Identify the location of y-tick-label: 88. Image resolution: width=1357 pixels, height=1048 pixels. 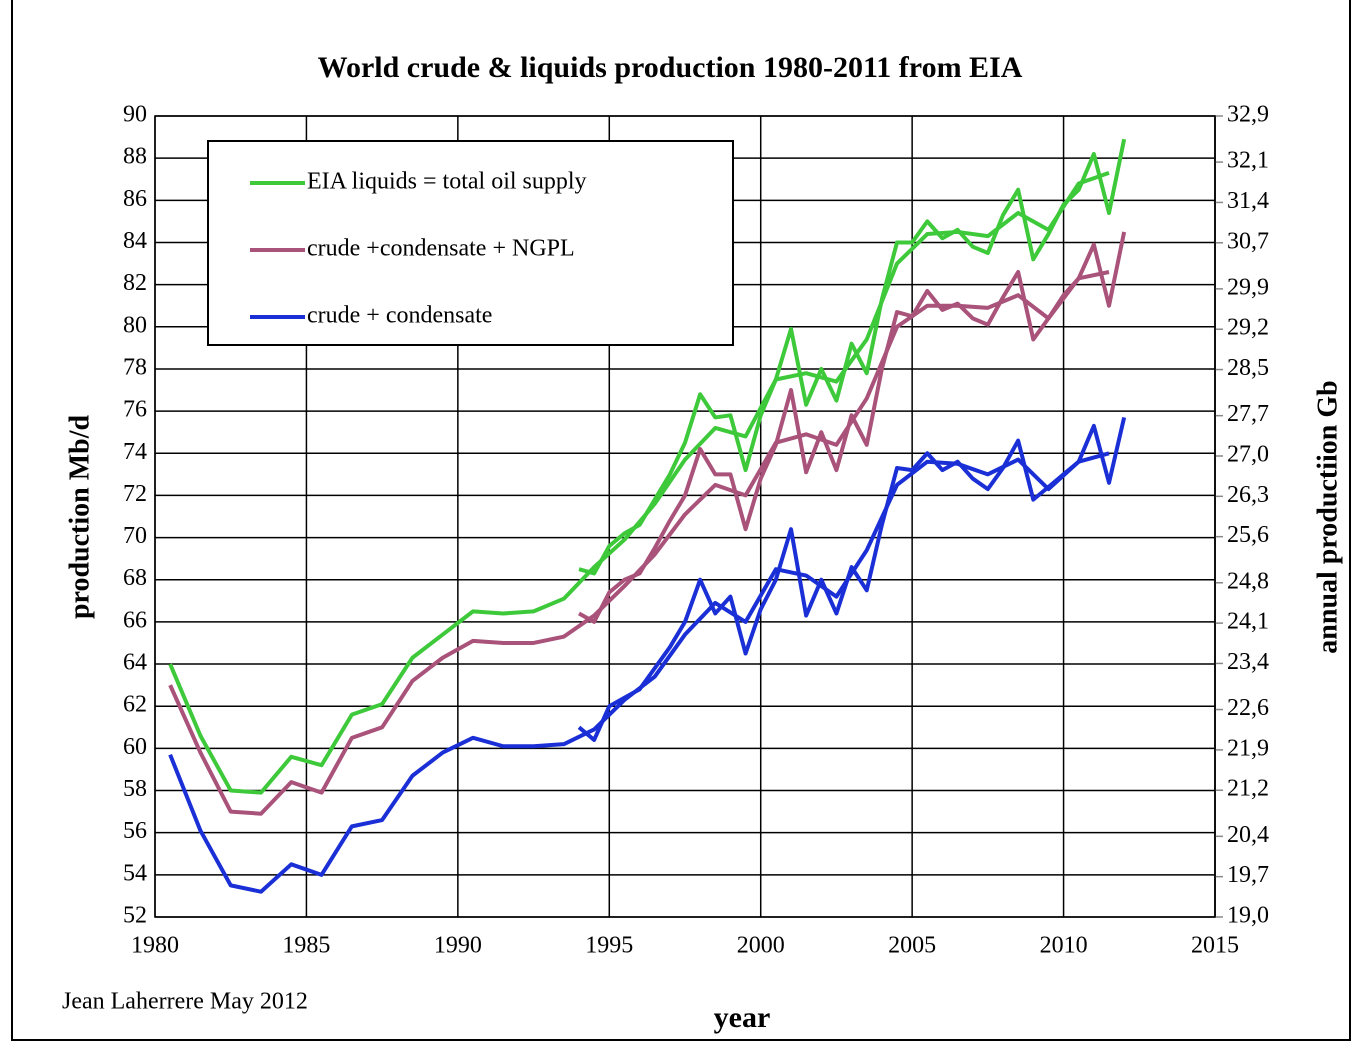
(135, 157).